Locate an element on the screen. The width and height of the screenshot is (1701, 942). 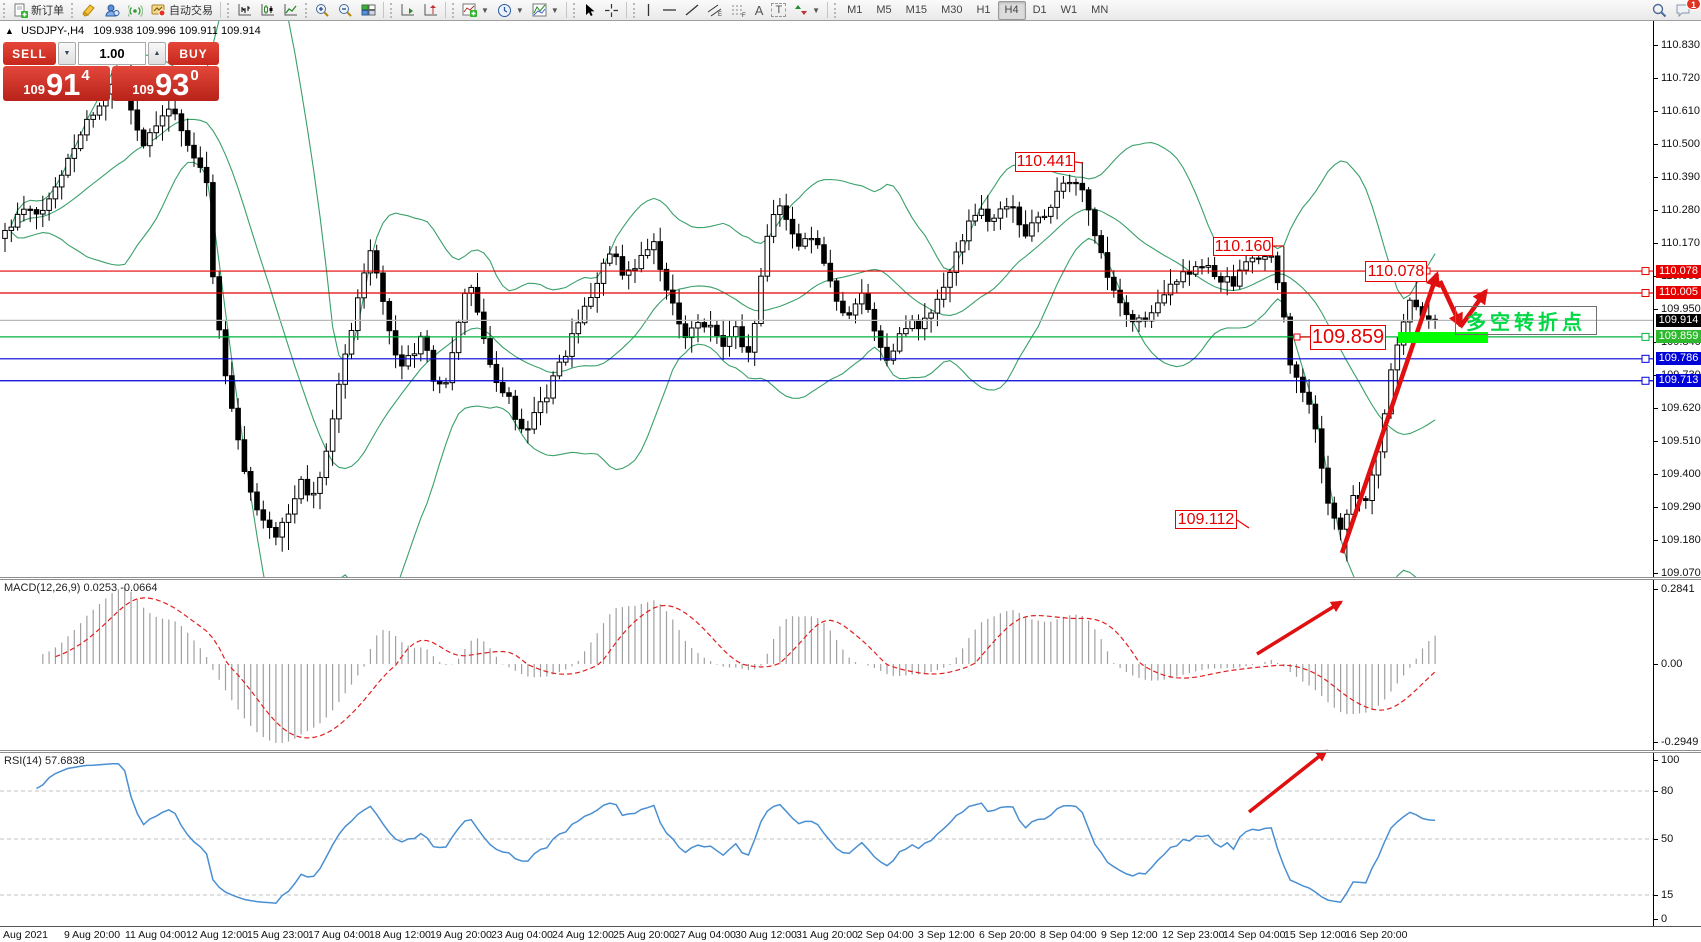
timeframe-h1: H1 is located at coordinates (983, 10).